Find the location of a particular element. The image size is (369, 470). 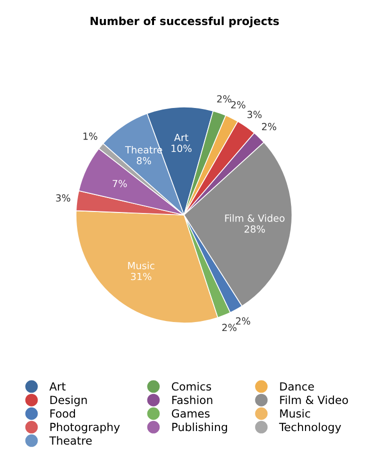

data-label: Film & Video 28% is located at coordinates (254, 223).